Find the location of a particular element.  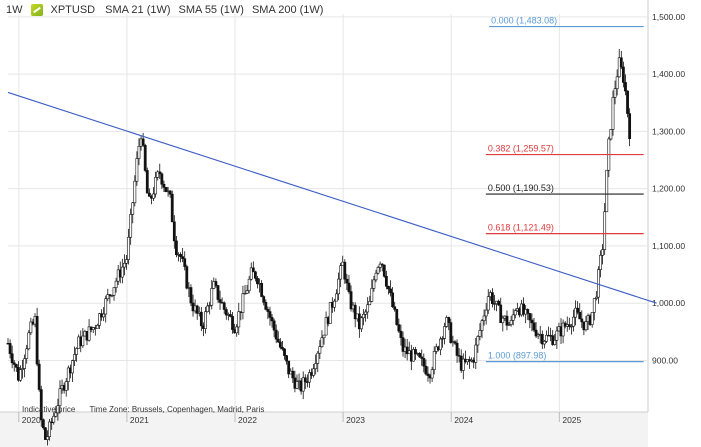

y-tick-label: 1,300.00 is located at coordinates (668, 131).